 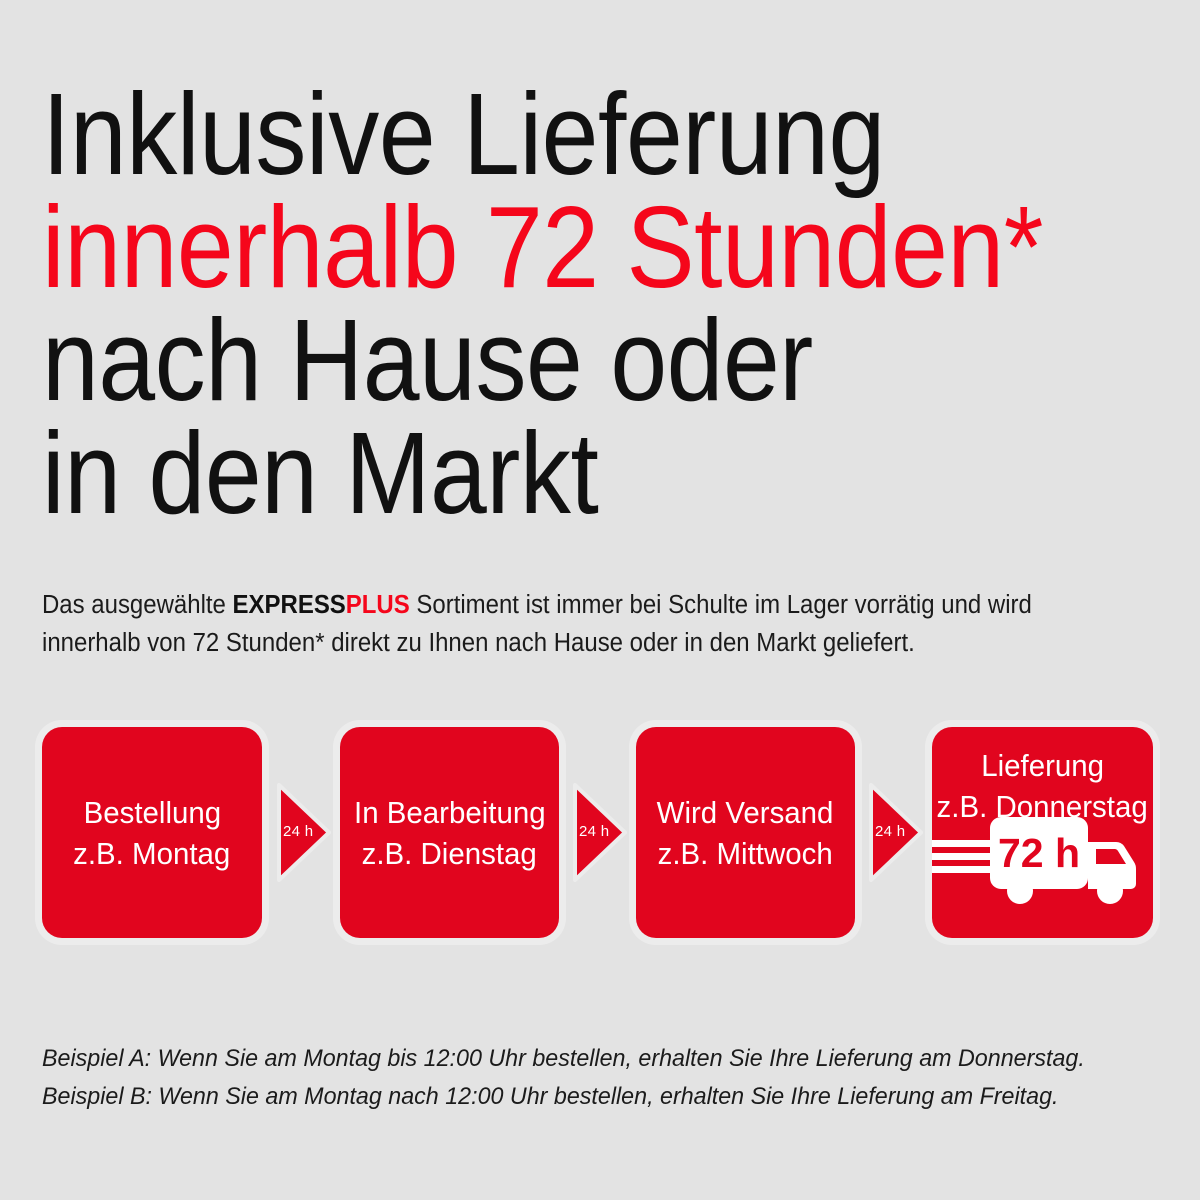 I want to click on flow-arrow-2: 24 h, so click(x=600, y=832).